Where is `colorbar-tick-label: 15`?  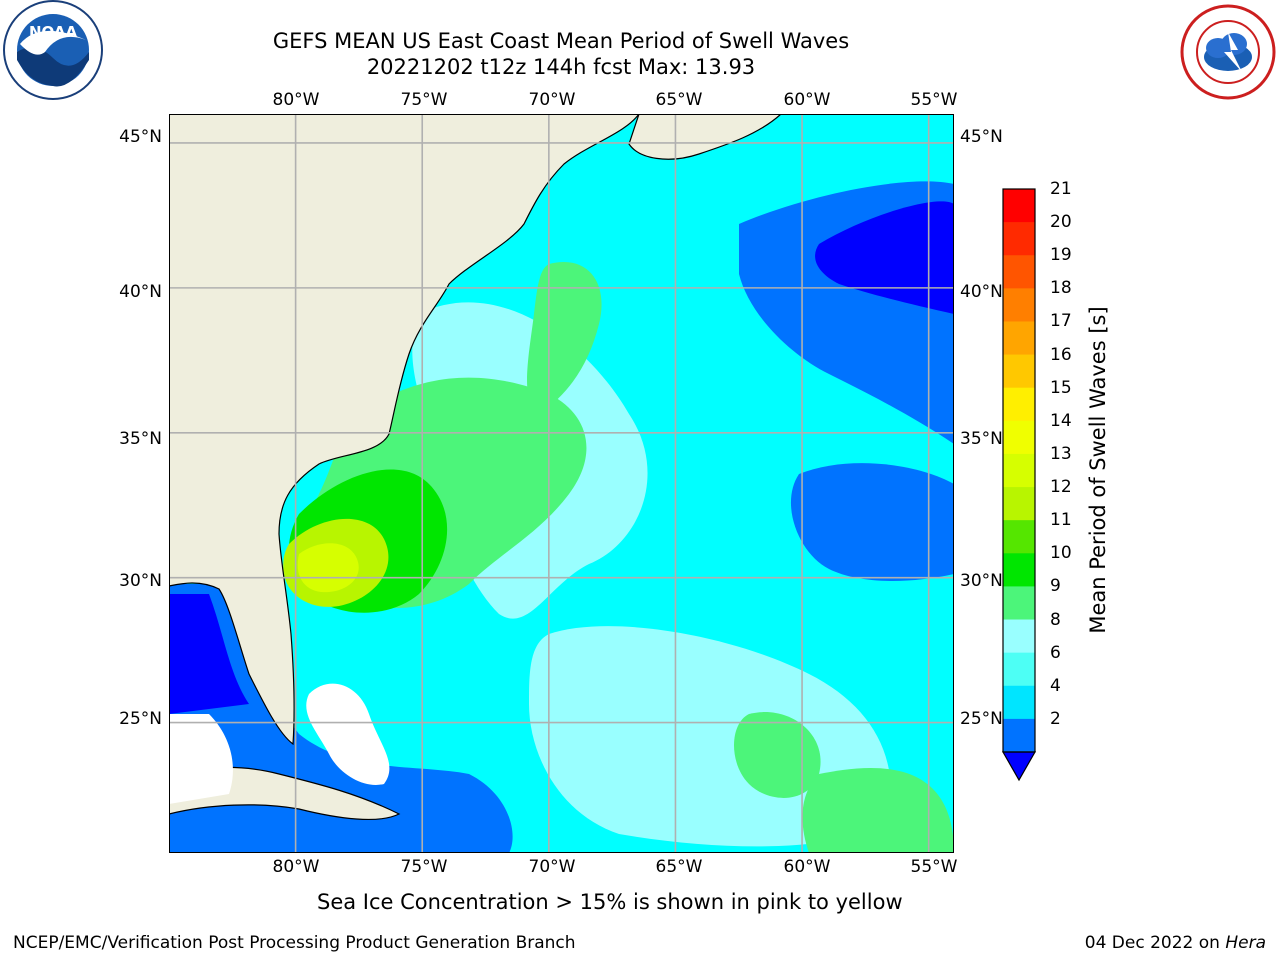 colorbar-tick-label: 15 is located at coordinates (1061, 387).